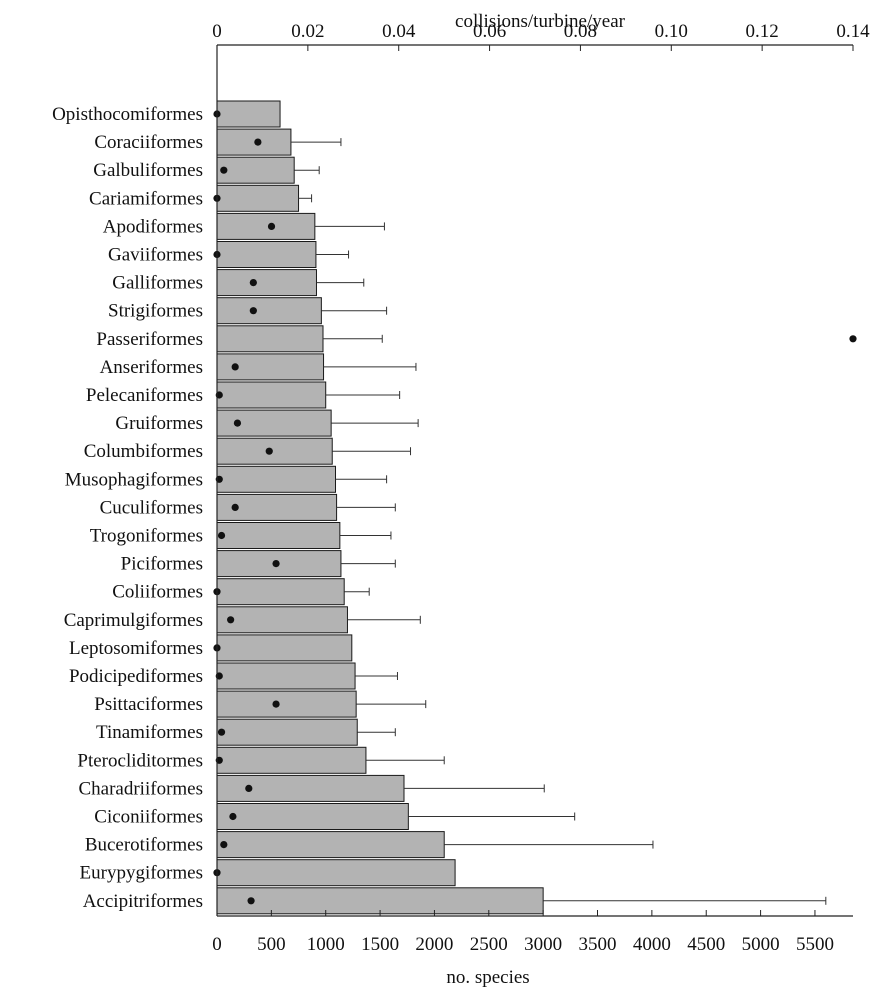 The height and width of the screenshot is (991, 875). What do you see at coordinates (140, 788) in the screenshot?
I see `category-label: Charadriiformes` at bounding box center [140, 788].